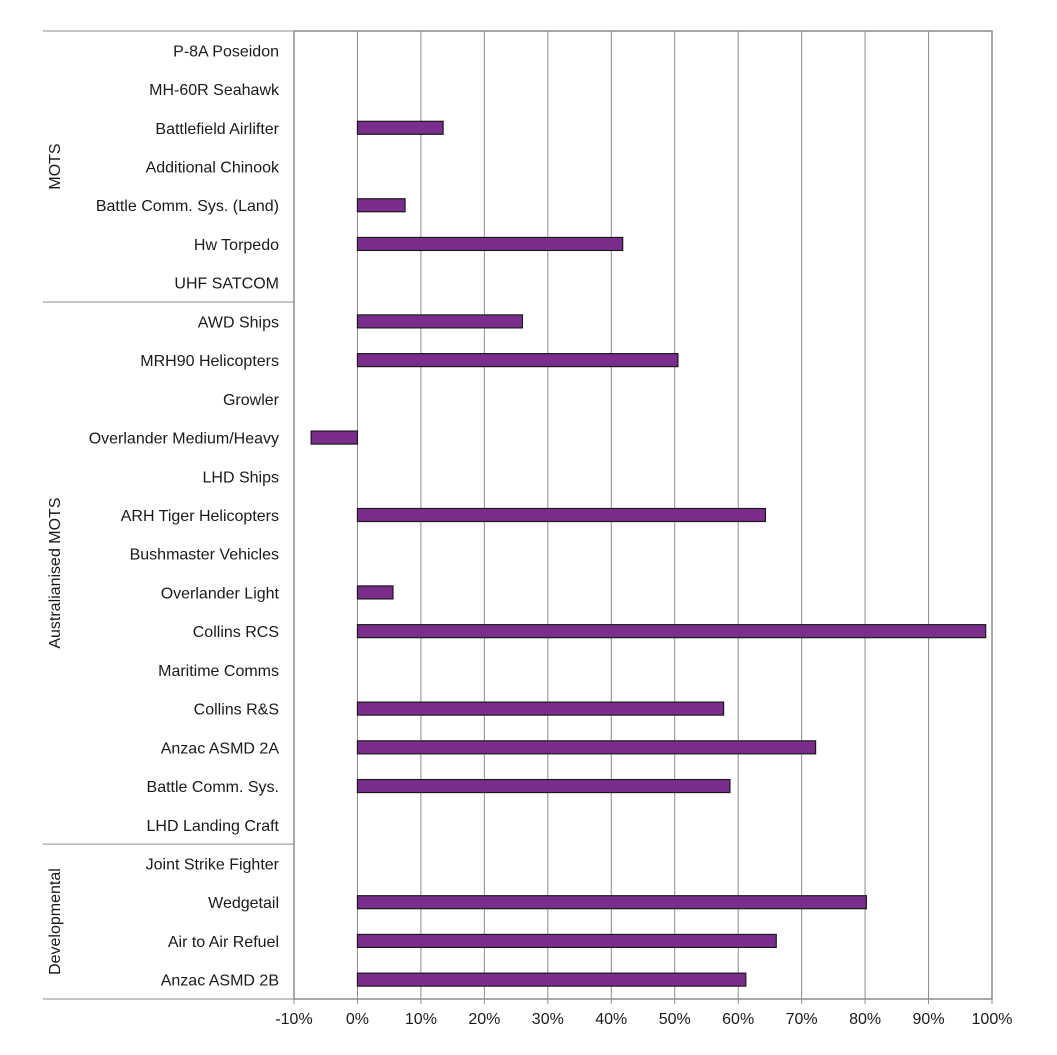  What do you see at coordinates (213, 787) in the screenshot?
I see `category-label: Battle Comm. Sys.` at bounding box center [213, 787].